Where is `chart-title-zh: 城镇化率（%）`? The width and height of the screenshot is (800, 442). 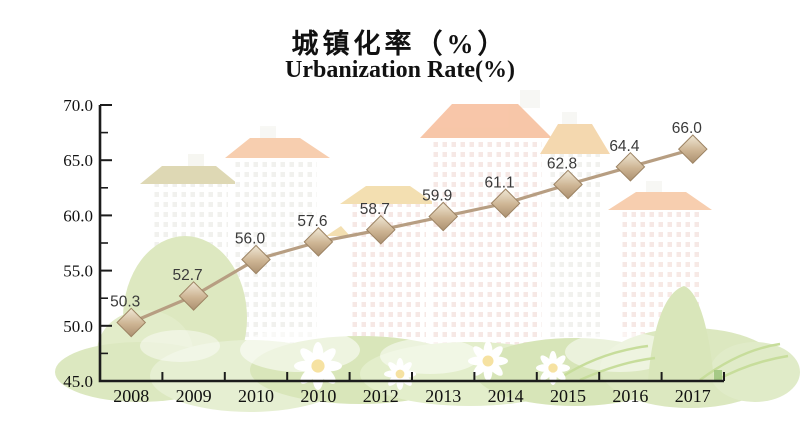 chart-title-zh: 城镇化率（%） is located at coordinates (400, 44).